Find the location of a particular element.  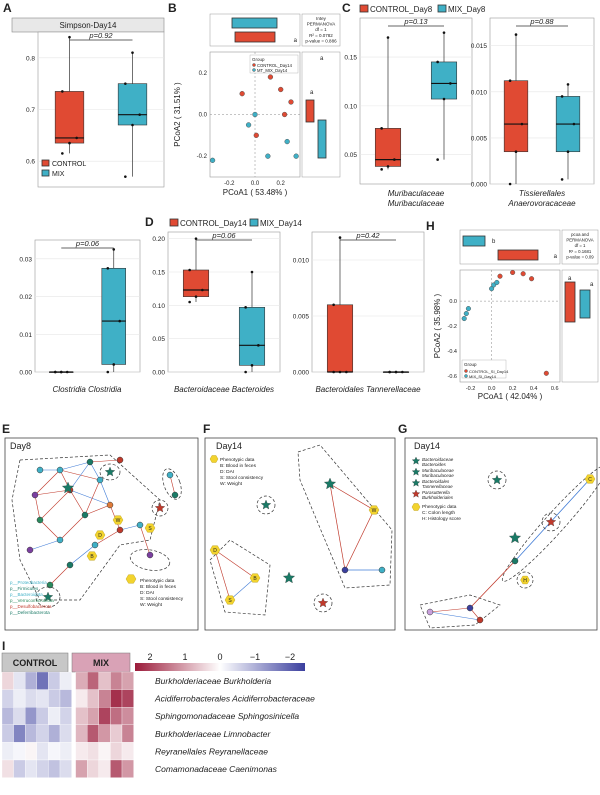

heatmap-row-label: Reyranellales Reyranellaceae is located at coordinates (211, 751).